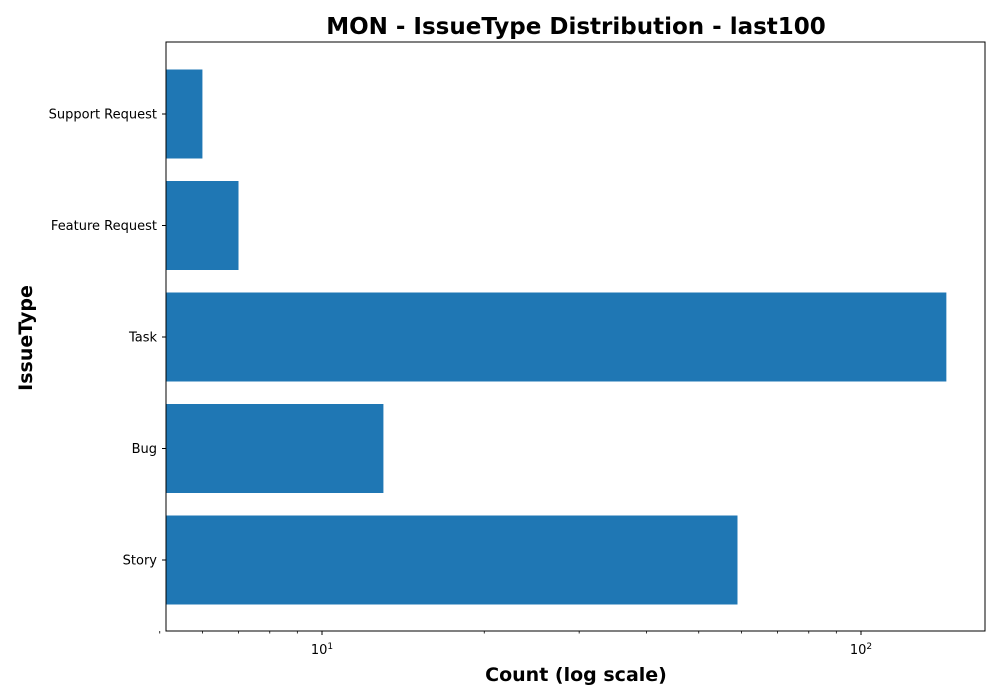 This screenshot has width=1000, height=700. I want to click on bar-story, so click(452, 560).